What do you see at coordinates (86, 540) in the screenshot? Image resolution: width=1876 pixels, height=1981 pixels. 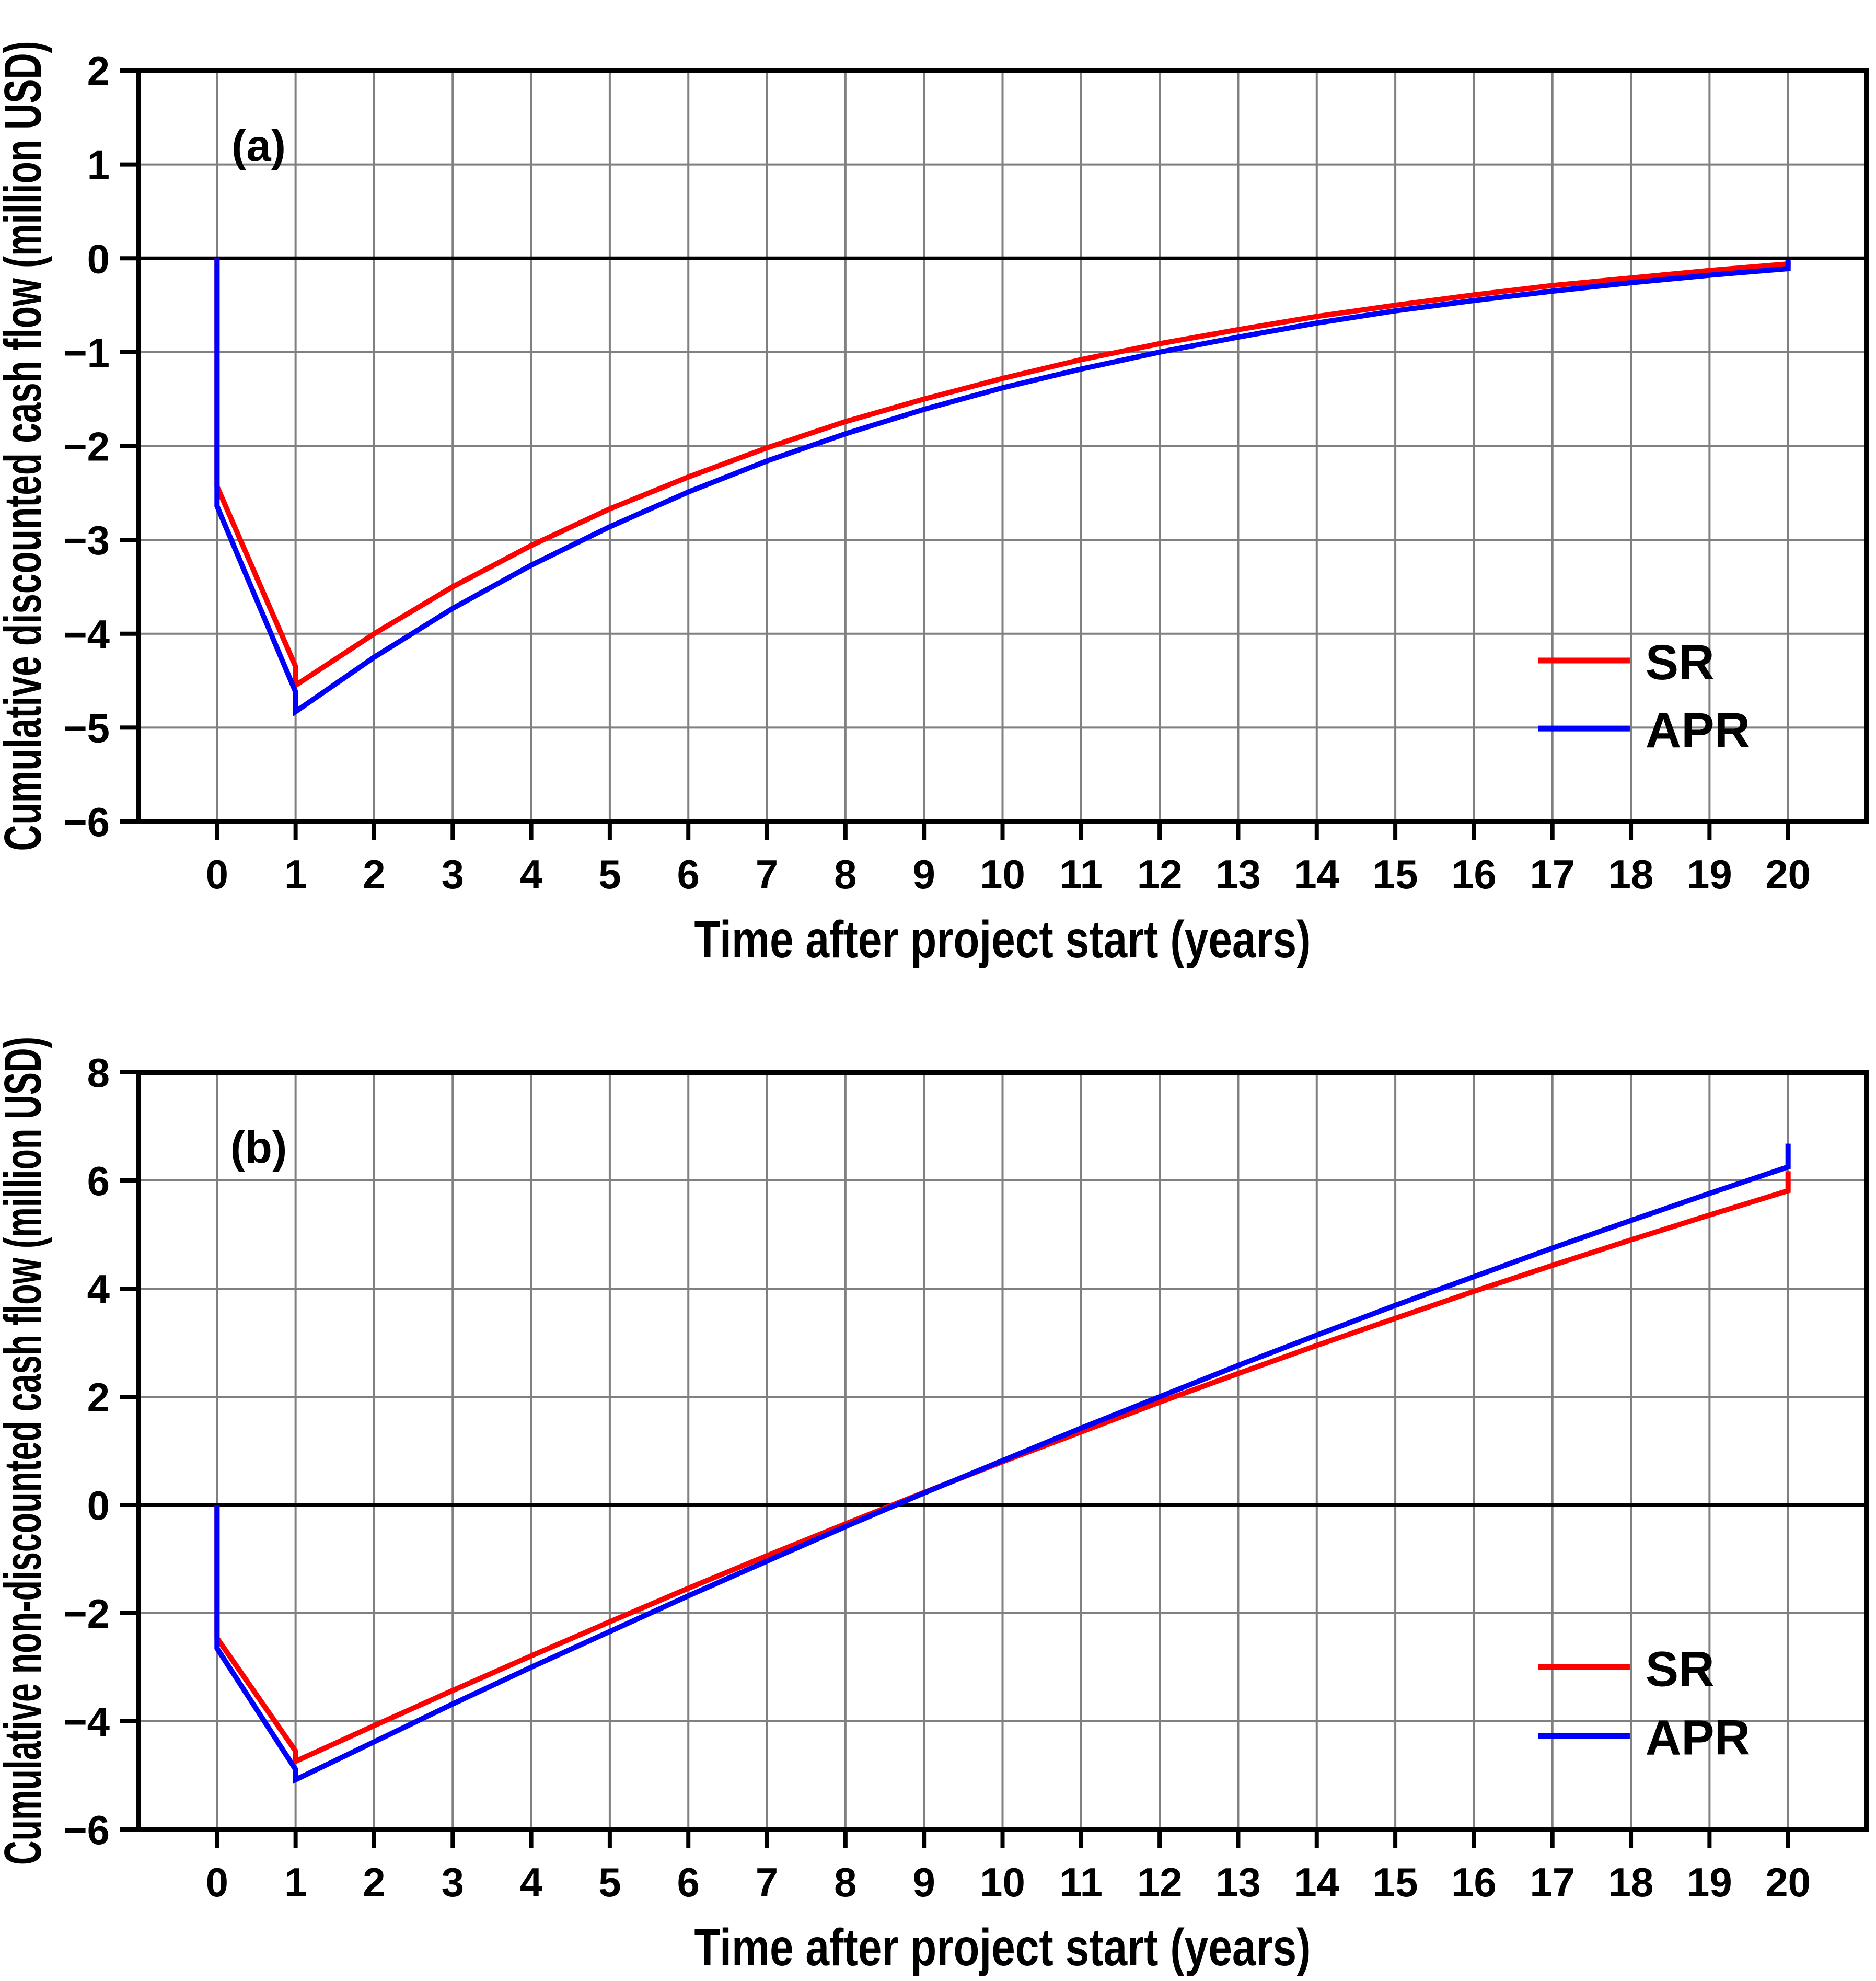 I see `y-tick-label: −3` at bounding box center [86, 540].